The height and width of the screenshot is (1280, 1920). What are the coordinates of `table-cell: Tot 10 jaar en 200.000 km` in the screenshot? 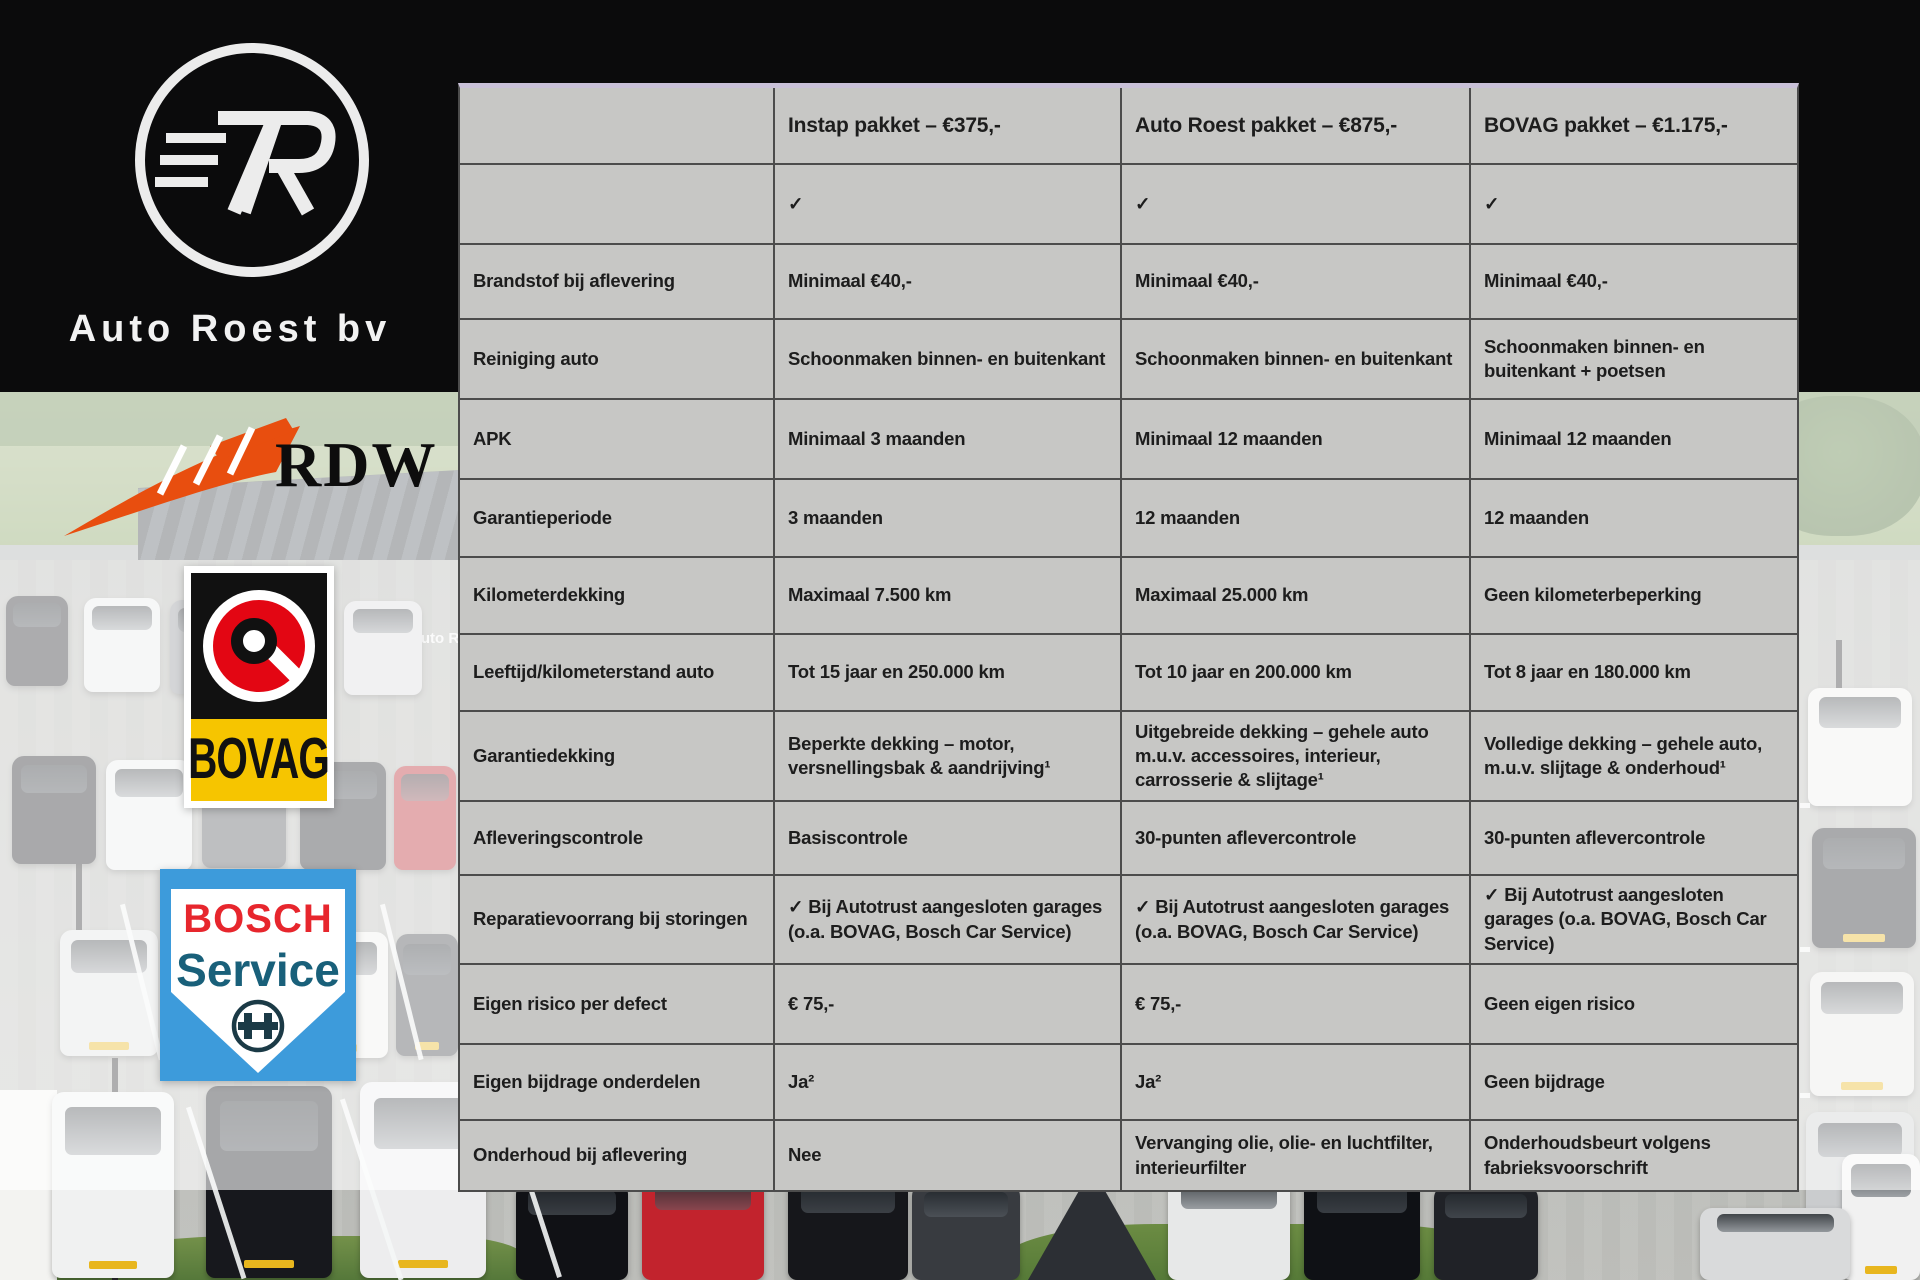 It's located at (1296, 672).